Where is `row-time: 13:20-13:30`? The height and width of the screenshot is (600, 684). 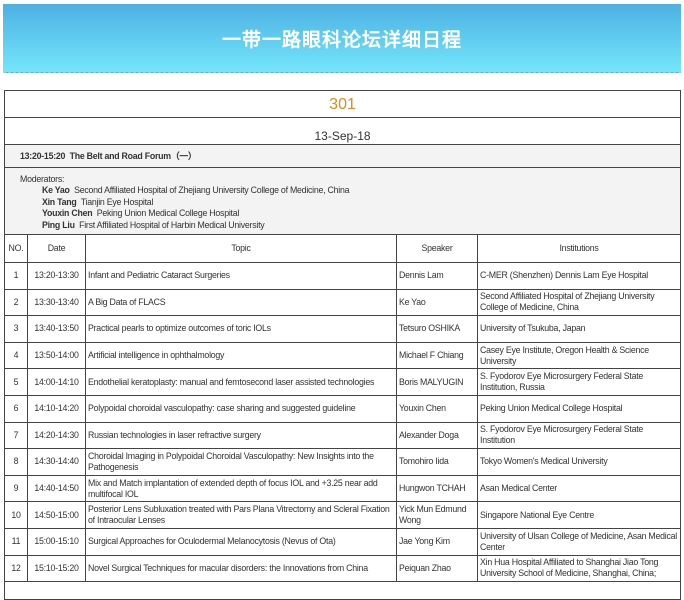
row-time: 13:20-13:30 is located at coordinates (56, 276).